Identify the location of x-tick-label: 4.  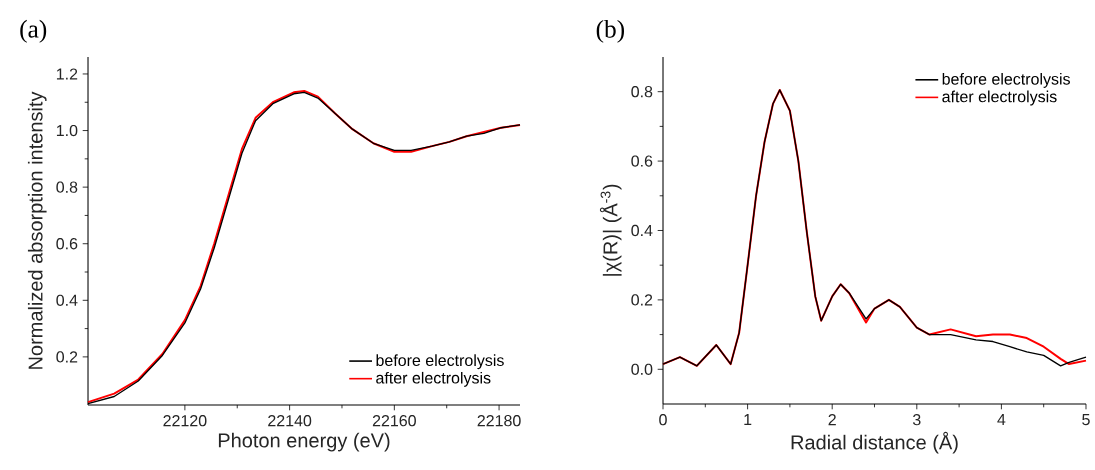
(1001, 420).